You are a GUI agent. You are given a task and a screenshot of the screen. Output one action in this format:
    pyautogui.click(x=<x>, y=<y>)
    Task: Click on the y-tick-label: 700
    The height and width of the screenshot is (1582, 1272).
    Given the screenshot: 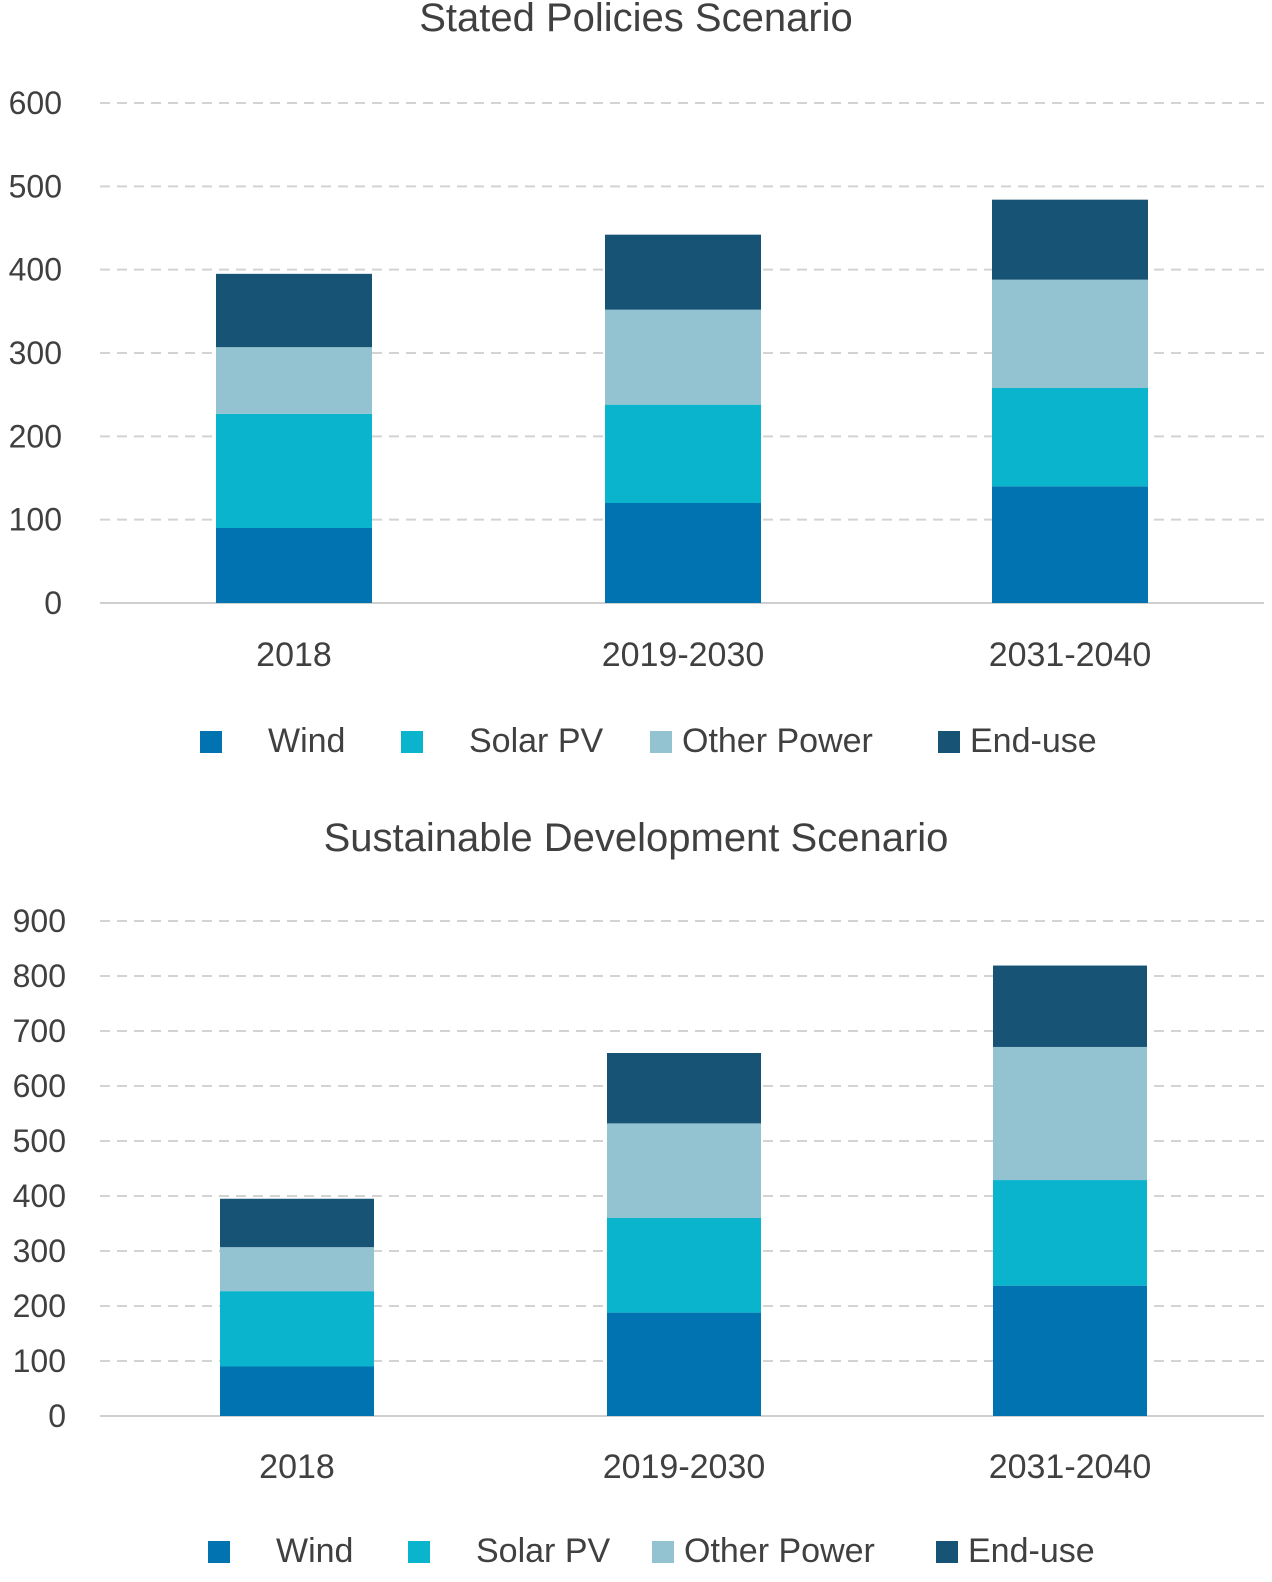 What is the action you would take?
    pyautogui.click(x=39, y=1031)
    